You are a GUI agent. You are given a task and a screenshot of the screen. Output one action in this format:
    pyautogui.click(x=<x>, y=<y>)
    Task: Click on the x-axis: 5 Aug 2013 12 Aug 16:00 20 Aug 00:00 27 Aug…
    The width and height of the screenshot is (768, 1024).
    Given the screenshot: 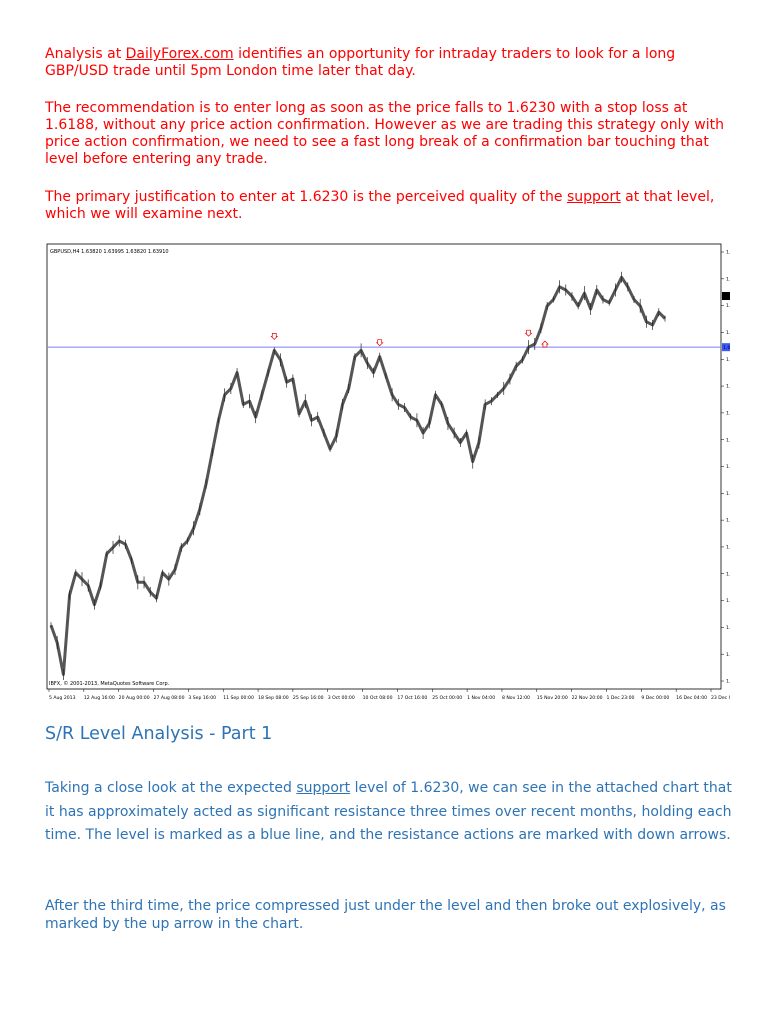 What is the action you would take?
    pyautogui.click(x=389, y=695)
    